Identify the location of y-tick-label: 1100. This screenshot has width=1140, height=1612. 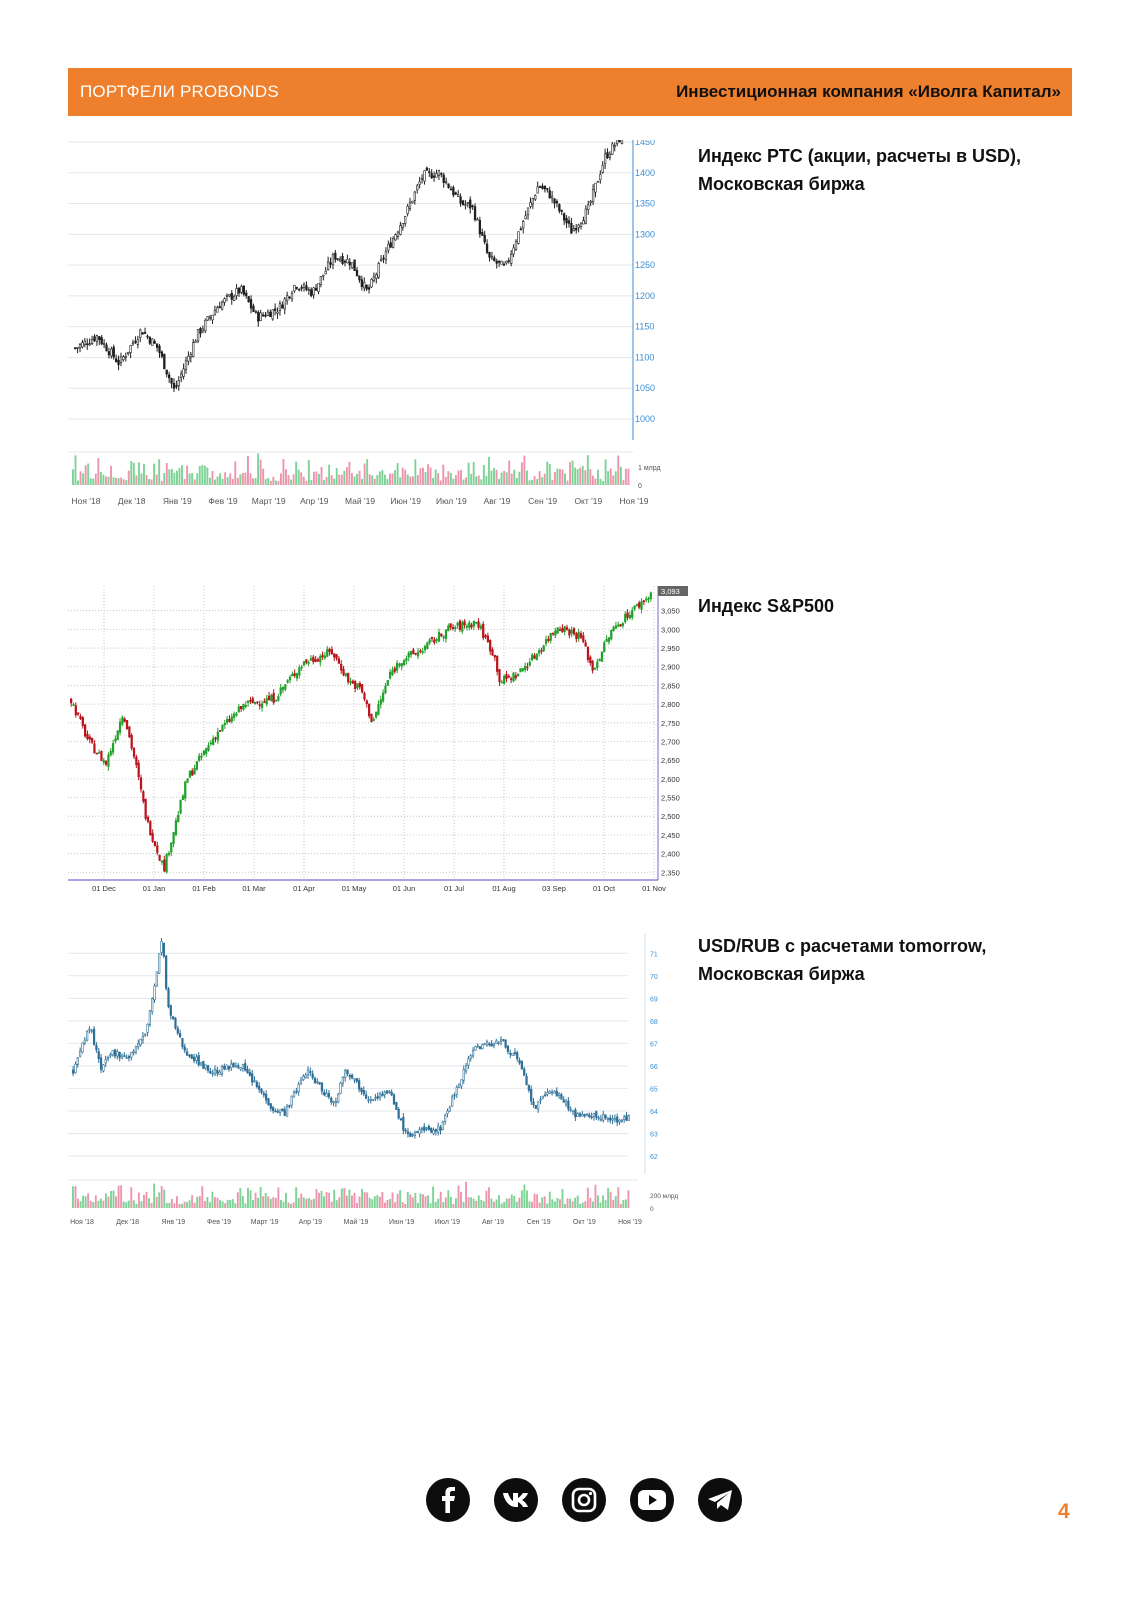
(644, 357).